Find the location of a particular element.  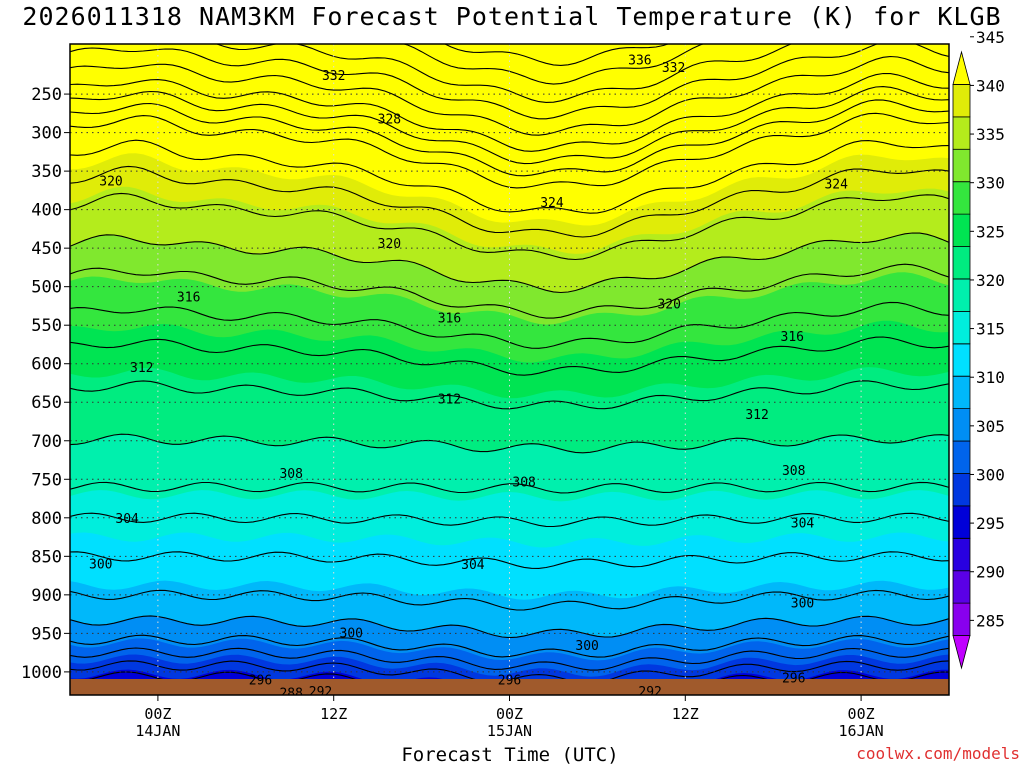

y-tick-label: 1000 is located at coordinates (41, 673).